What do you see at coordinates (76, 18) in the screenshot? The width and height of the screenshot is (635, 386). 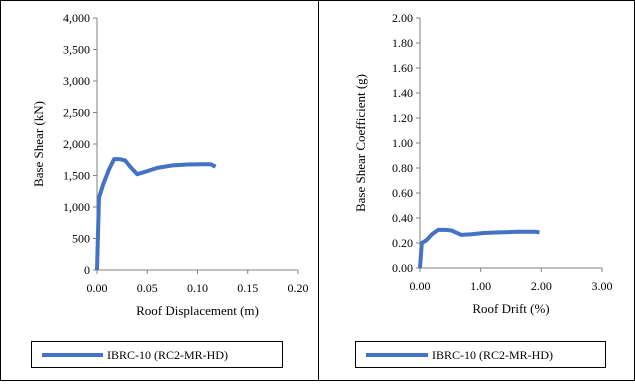 I see `y-tick-label: 4,000` at bounding box center [76, 18].